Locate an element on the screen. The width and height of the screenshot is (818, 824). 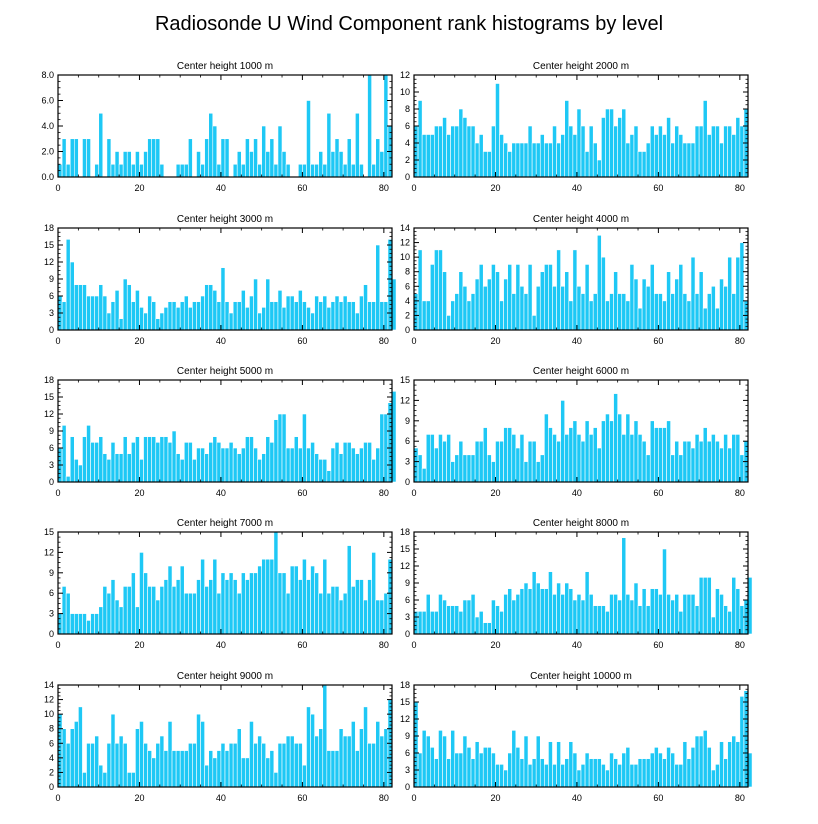
x-tick-label: 20 is located at coordinates (139, 188).